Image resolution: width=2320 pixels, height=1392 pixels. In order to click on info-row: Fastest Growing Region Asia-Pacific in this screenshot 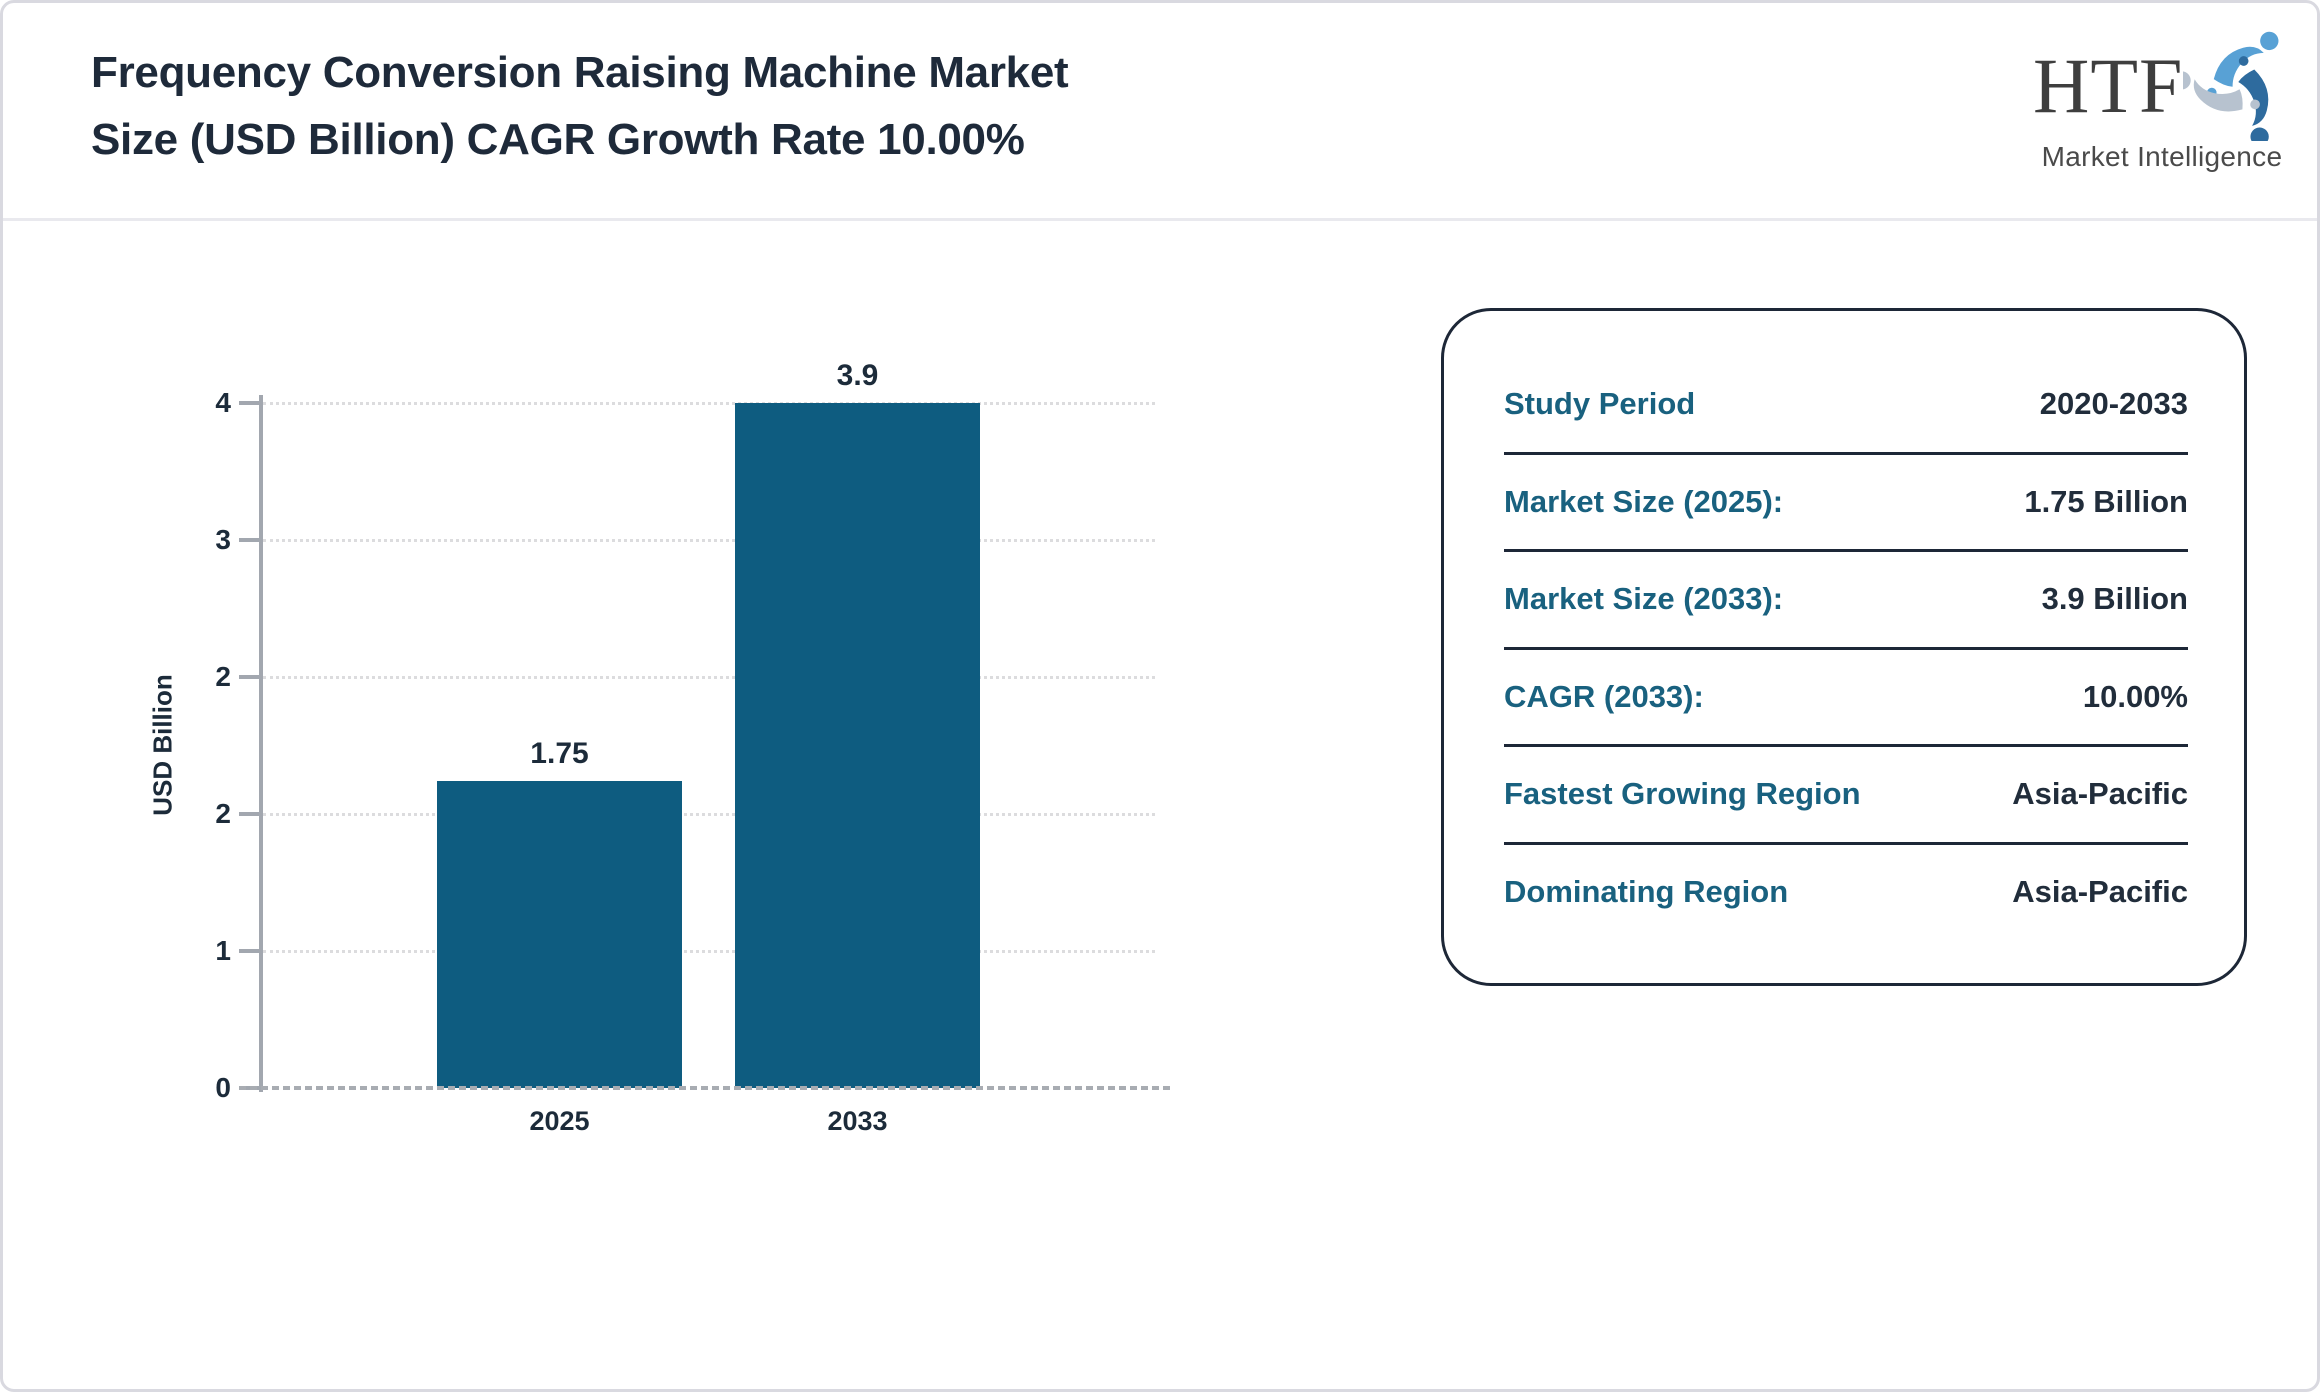, I will do `click(1846, 796)`.